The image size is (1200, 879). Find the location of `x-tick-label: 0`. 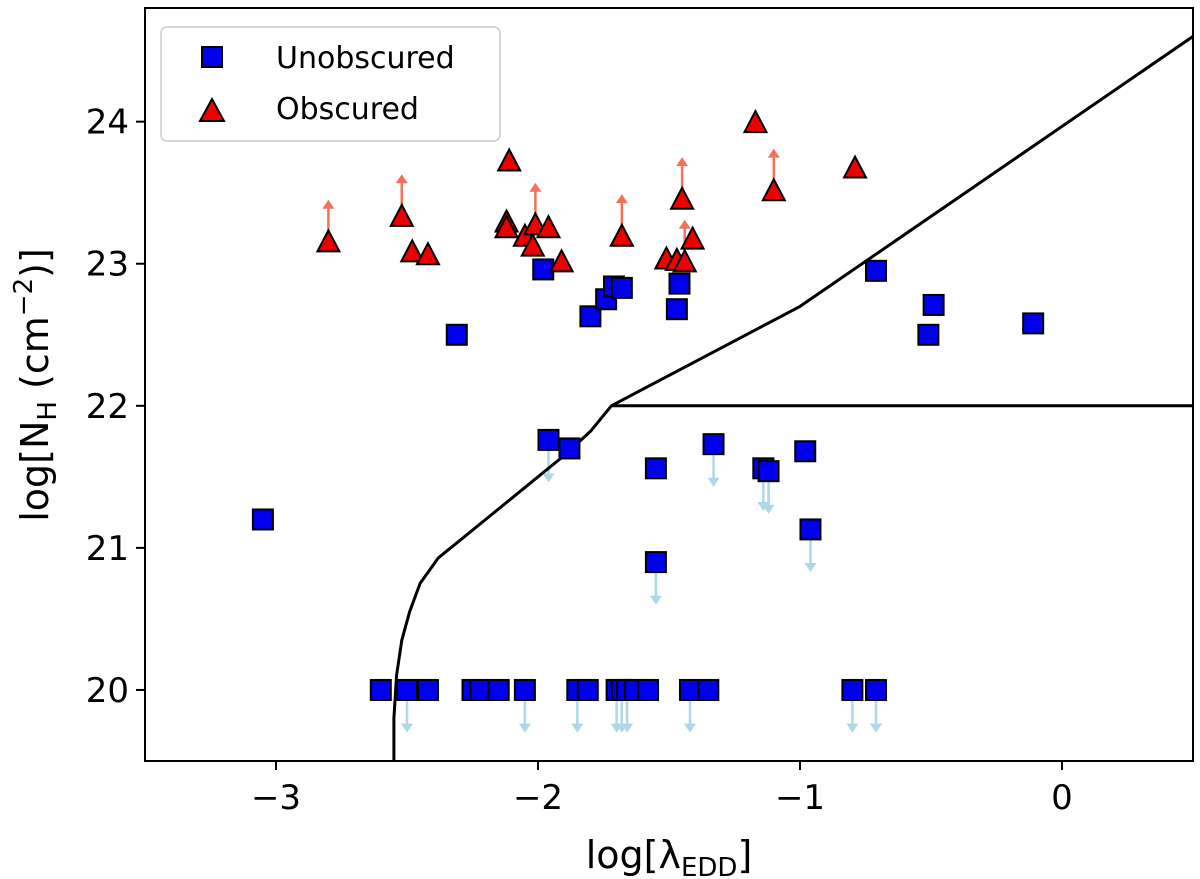

x-tick-label: 0 is located at coordinates (1062, 798).